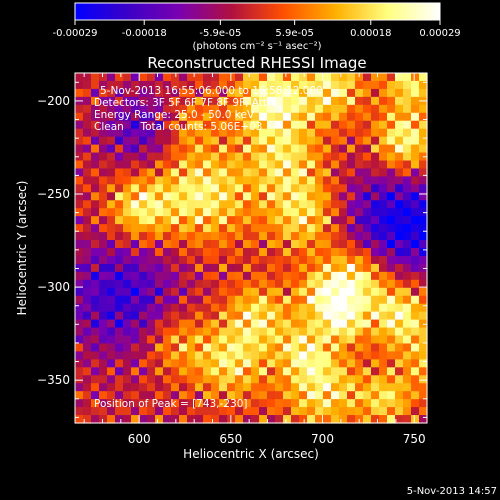 This screenshot has height=500, width=500. I want to click on x-tick-label: 700, so click(322, 439).